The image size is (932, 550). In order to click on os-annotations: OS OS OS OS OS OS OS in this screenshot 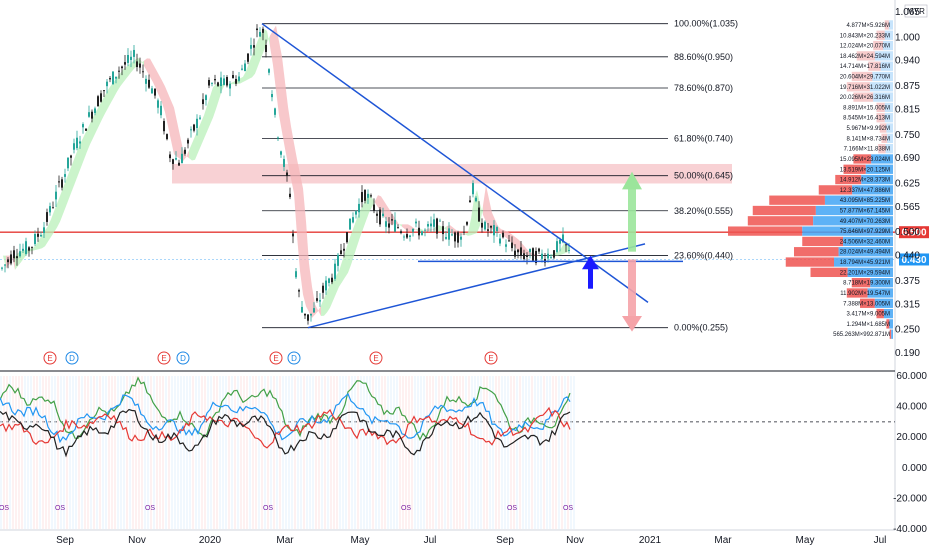, I will do `click(286, 508)`.